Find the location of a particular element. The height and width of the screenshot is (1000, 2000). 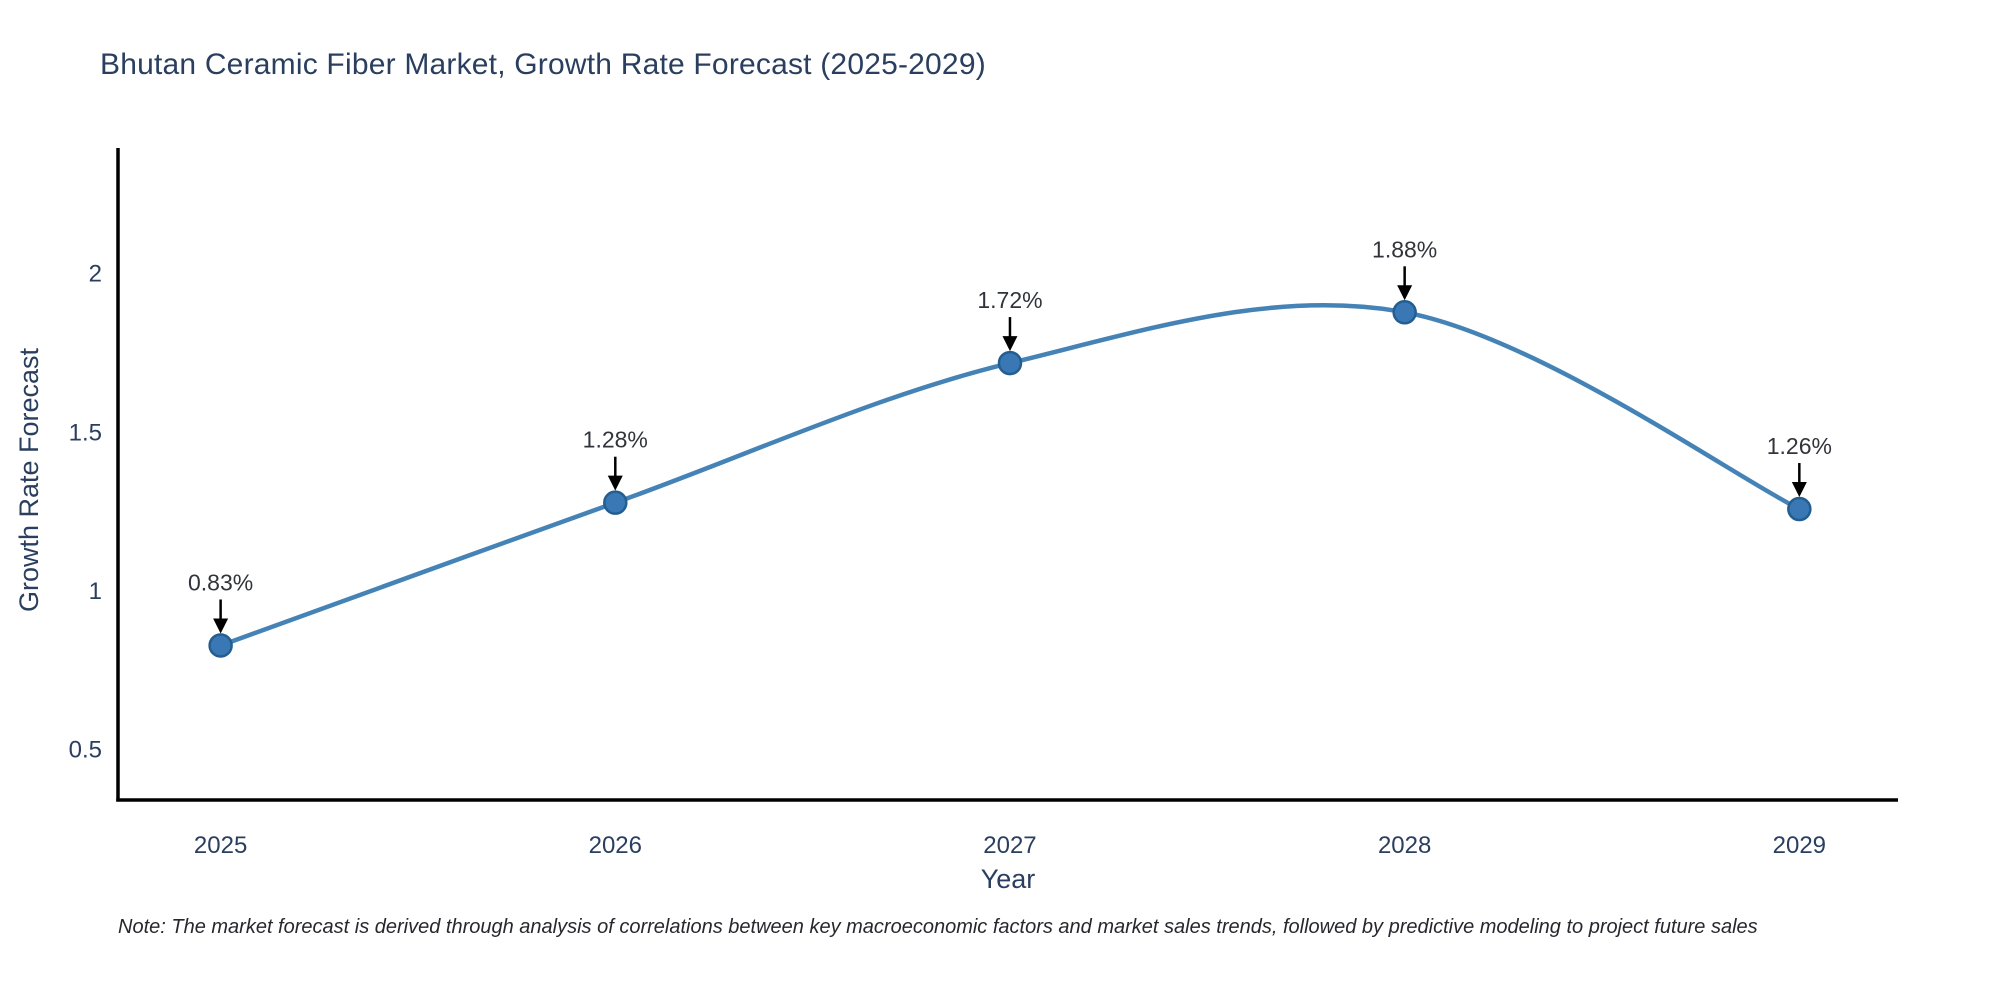

data-point-label: 0.83% is located at coordinates (220, 582).